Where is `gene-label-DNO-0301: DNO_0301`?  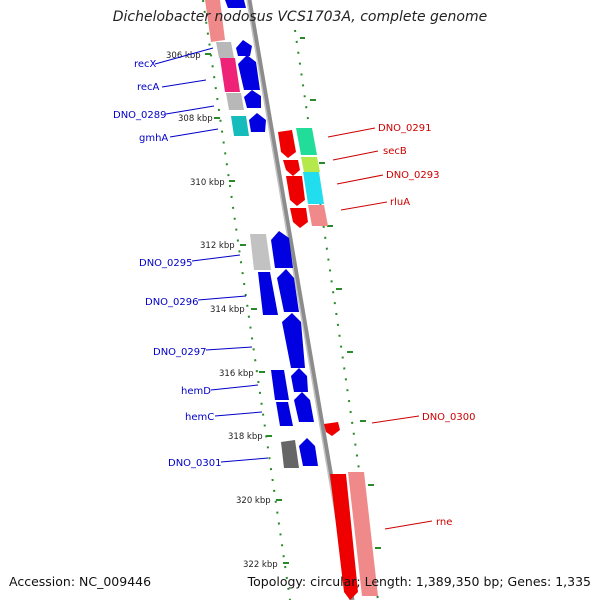 gene-label-DNO-0301: DNO_0301 is located at coordinates (195, 463).